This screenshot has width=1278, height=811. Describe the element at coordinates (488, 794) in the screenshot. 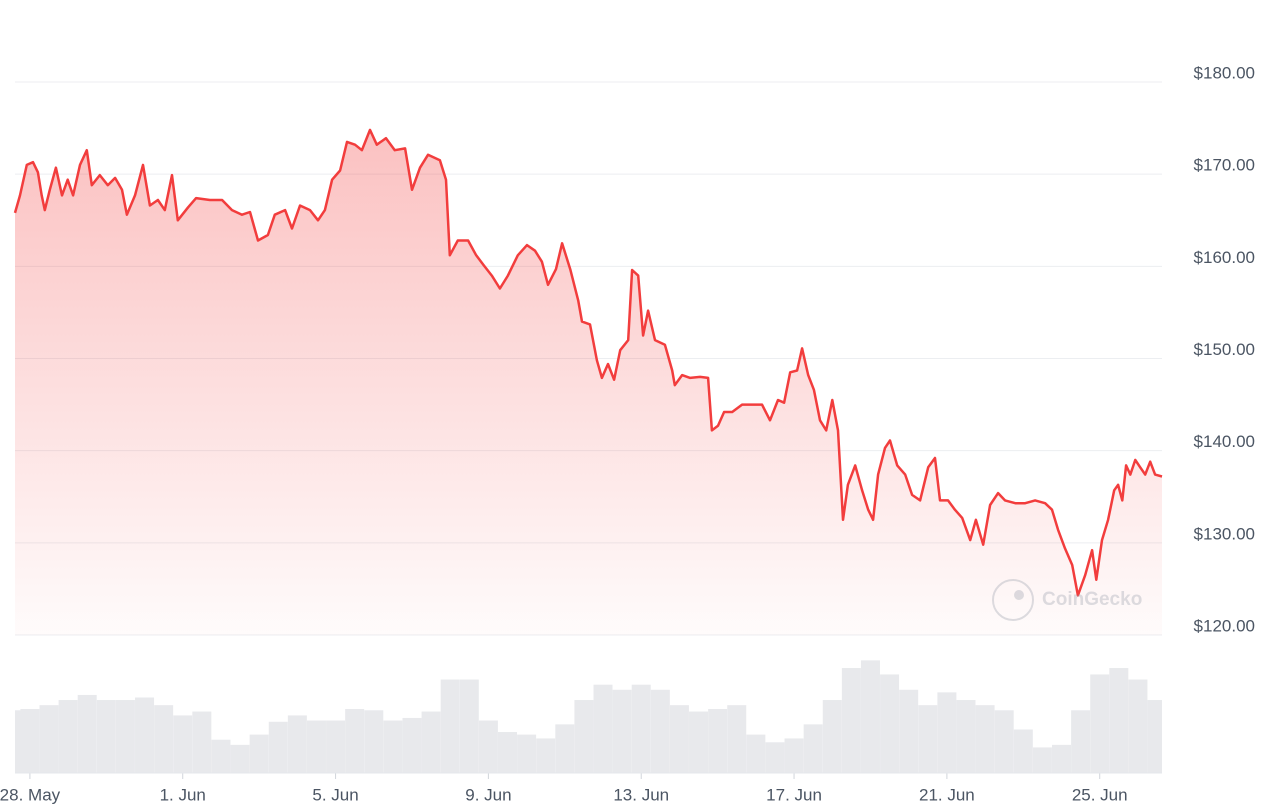

I see `x-tick-label: 9. Jun` at that location.